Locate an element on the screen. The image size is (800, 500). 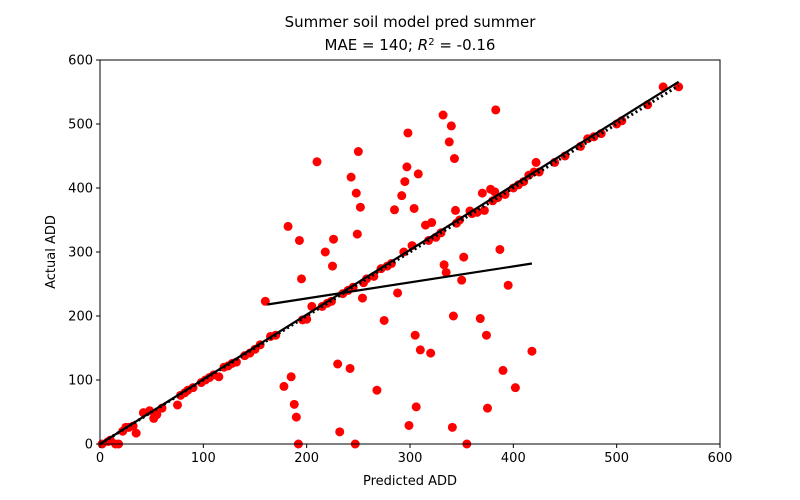
y-tick-label: 100 is located at coordinates (80, 381).